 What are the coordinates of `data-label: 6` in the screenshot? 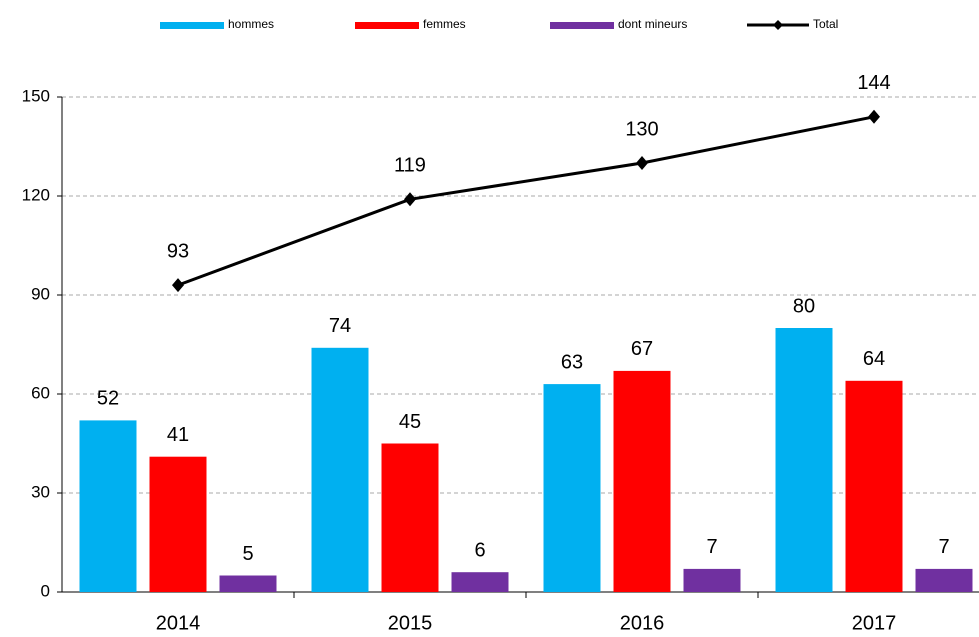 It's located at (479, 550).